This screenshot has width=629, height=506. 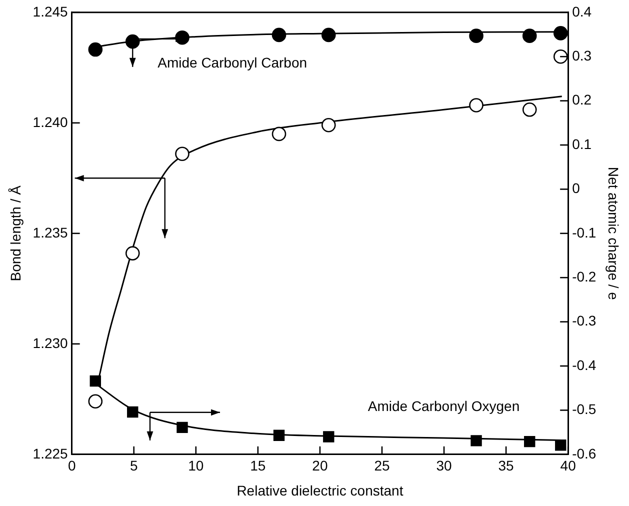 What do you see at coordinates (582, 144) in the screenshot?
I see `y2-tick-label: 0.1` at bounding box center [582, 144].